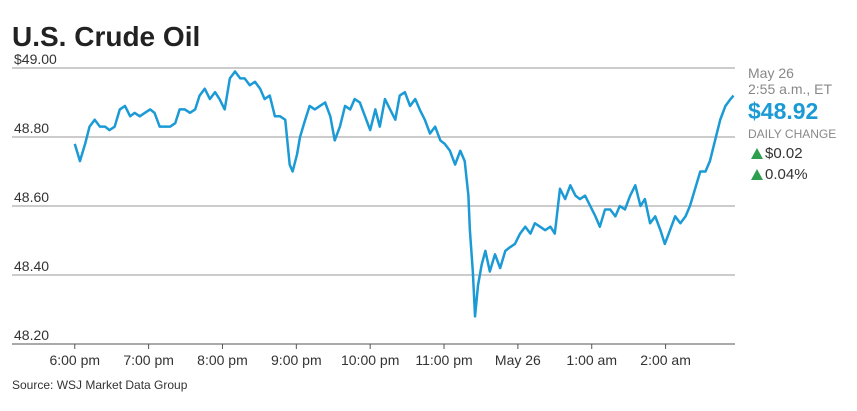 Image resolution: width=857 pixels, height=411 pixels. Describe the element at coordinates (106, 36) in the screenshot. I see `chart-title: U.S. Crude Oil` at that location.